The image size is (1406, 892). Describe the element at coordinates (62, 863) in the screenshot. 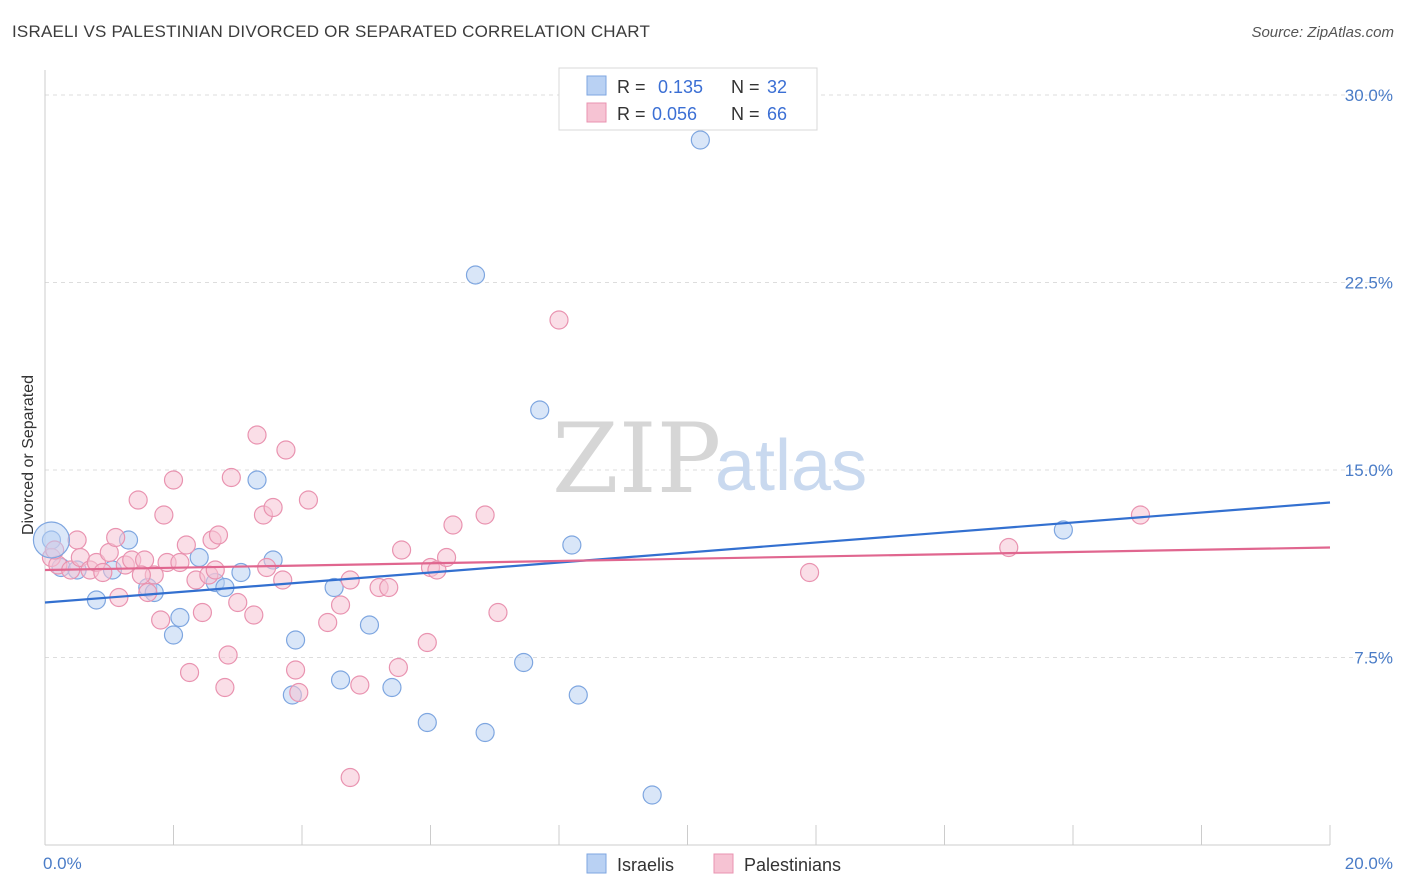

I see `x-tick-label: 0.0%` at that location.